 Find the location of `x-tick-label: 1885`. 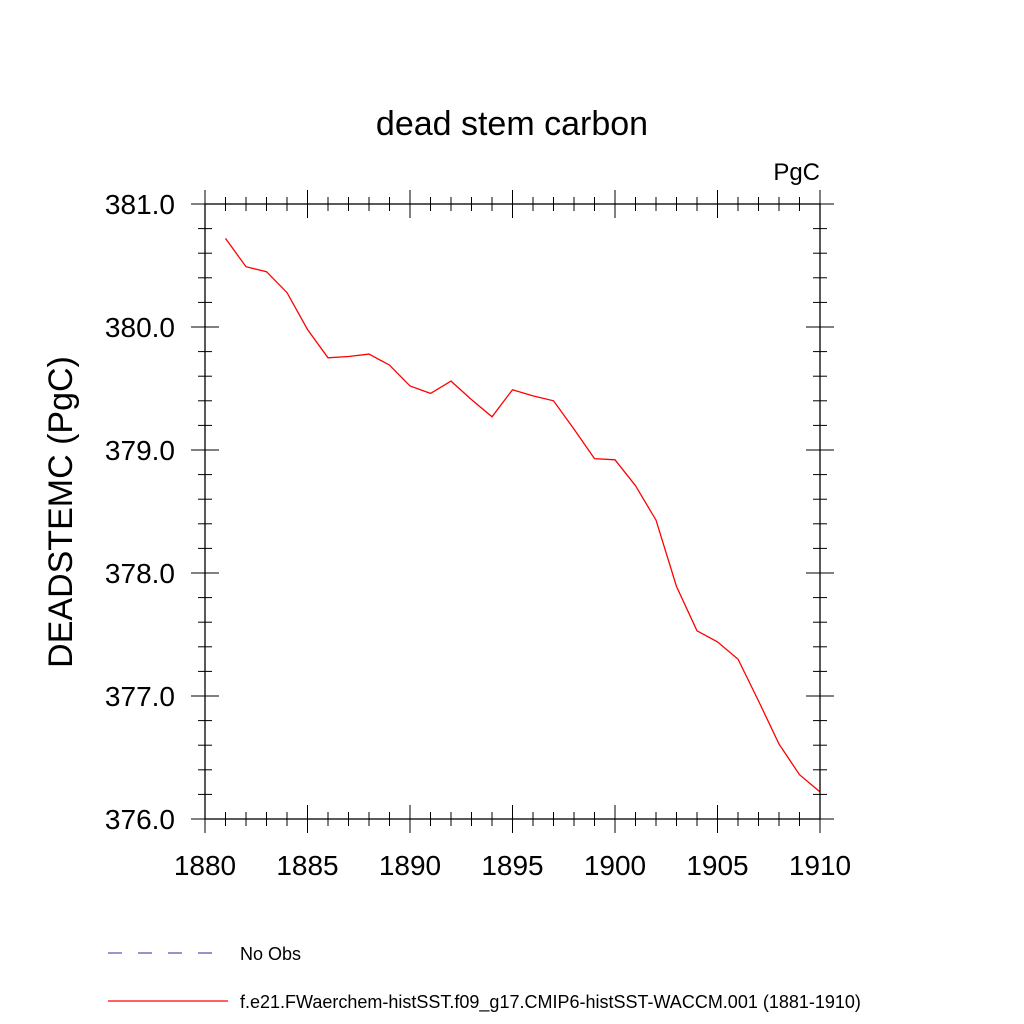

x-tick-label: 1885 is located at coordinates (307, 865).